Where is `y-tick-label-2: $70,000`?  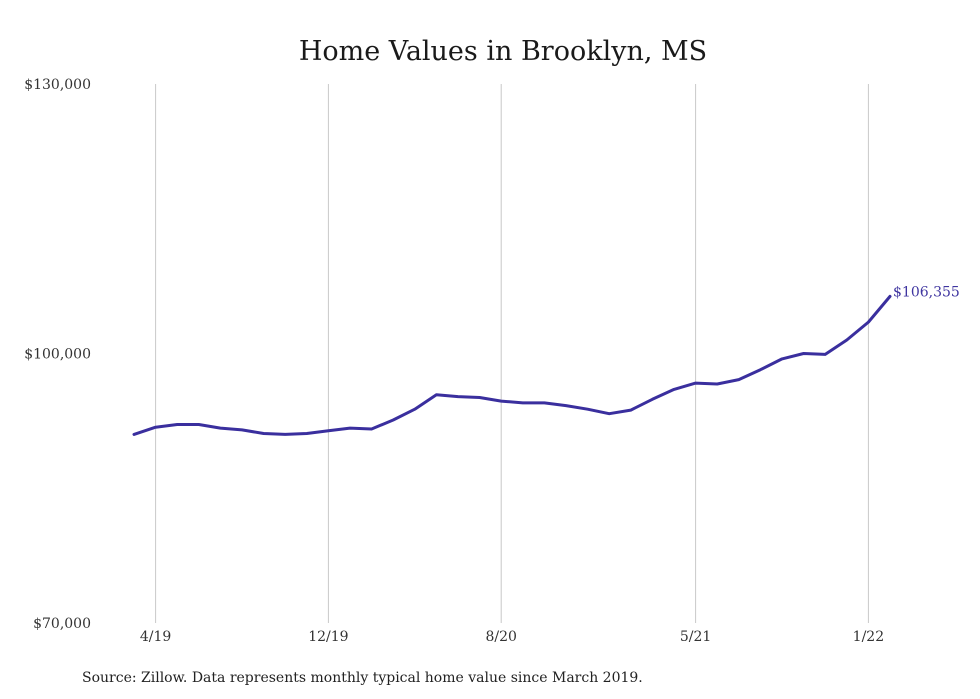 y-tick-label-2: $70,000 is located at coordinates (62, 624).